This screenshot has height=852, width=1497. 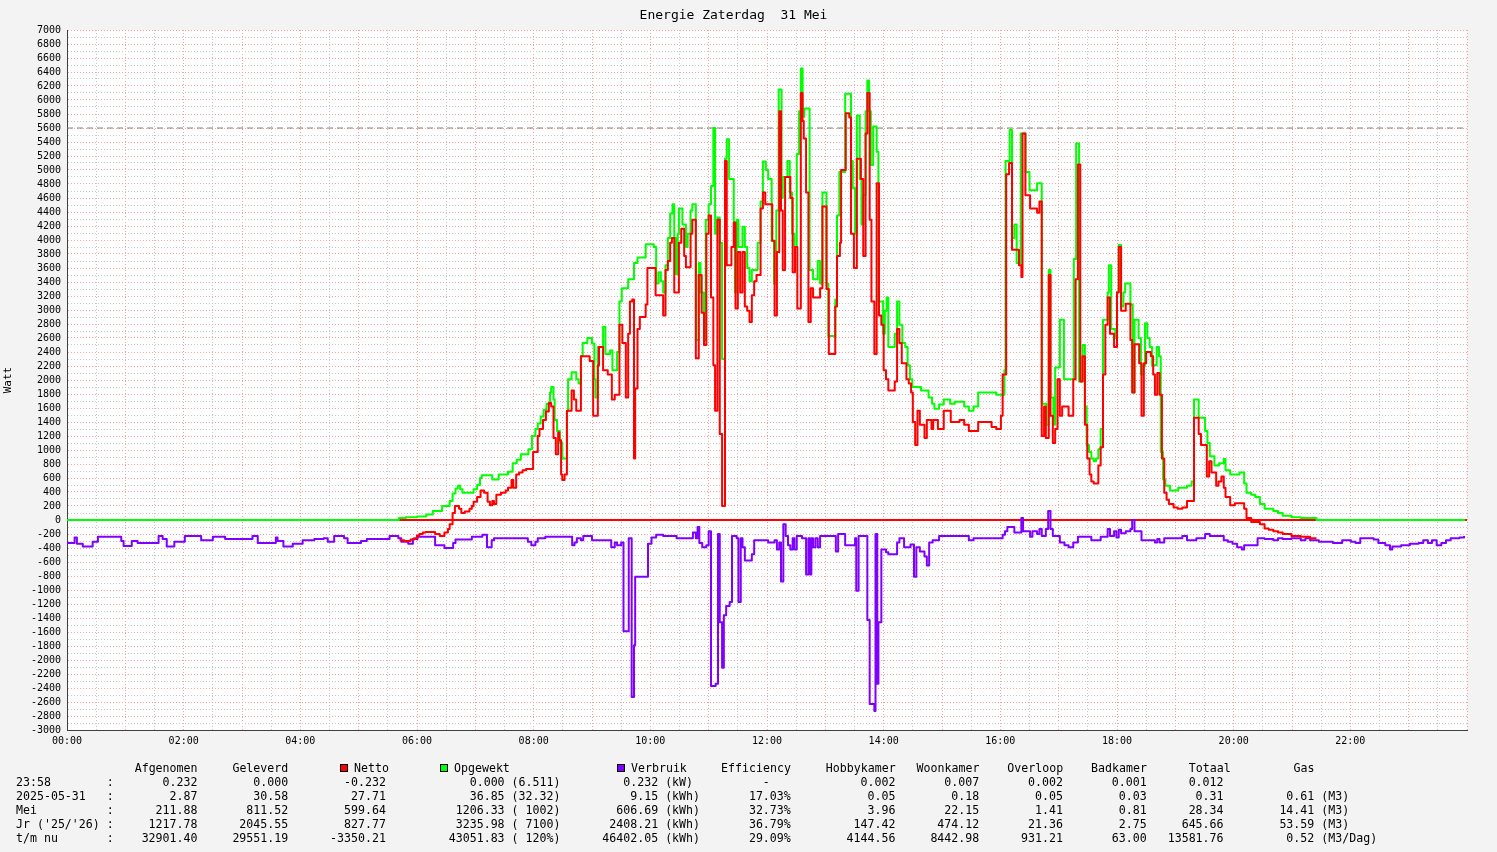 I want to click on y-tick-label: 5400, so click(x=48, y=141).